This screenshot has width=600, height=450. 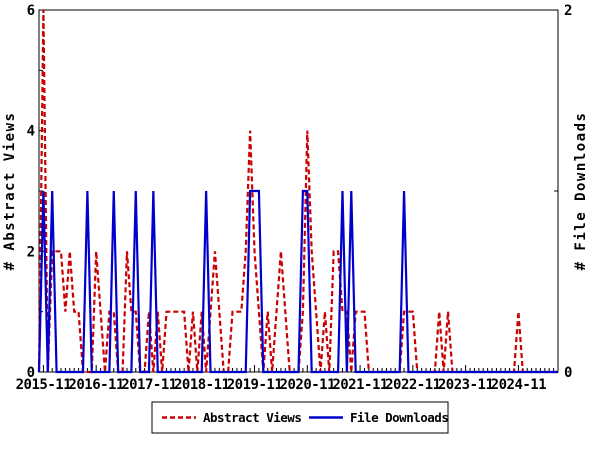 I want to click on x-tick-label: 2023-11, so click(x=466, y=385).